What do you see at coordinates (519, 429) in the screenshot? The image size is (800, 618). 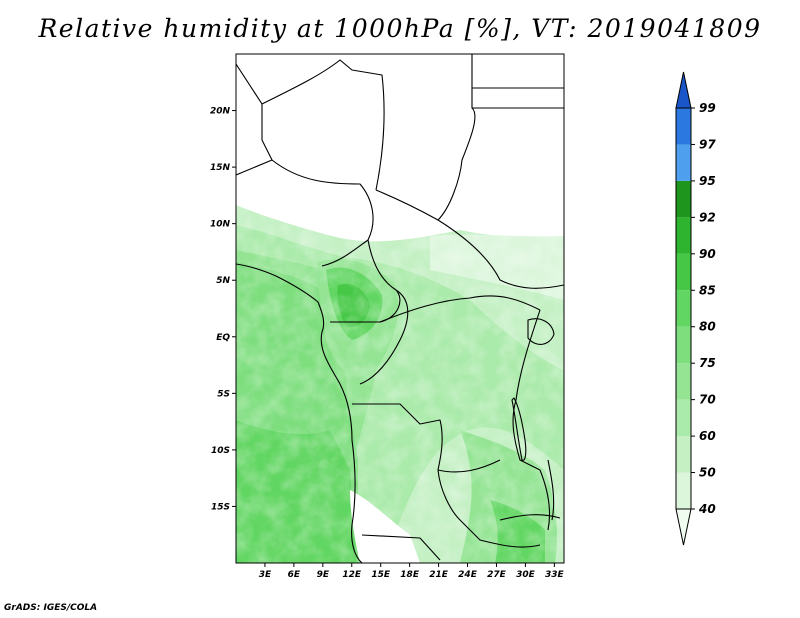 I see `lake-tanganyika` at bounding box center [519, 429].